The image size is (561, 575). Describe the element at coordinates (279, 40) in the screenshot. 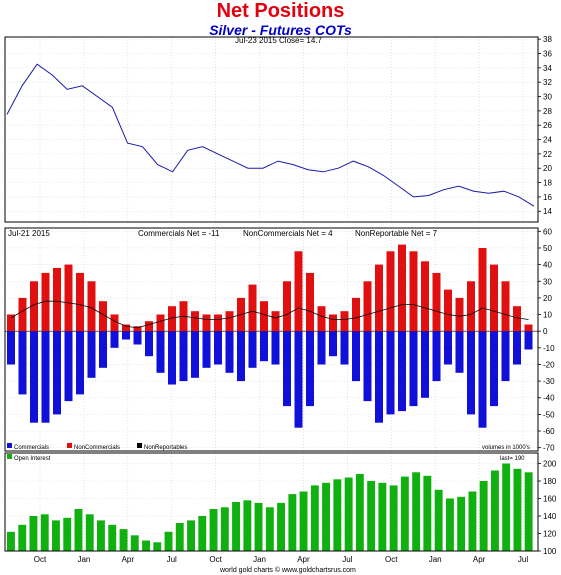

I see `price-header: Jul-23 2015 Close= 14.7` at that location.